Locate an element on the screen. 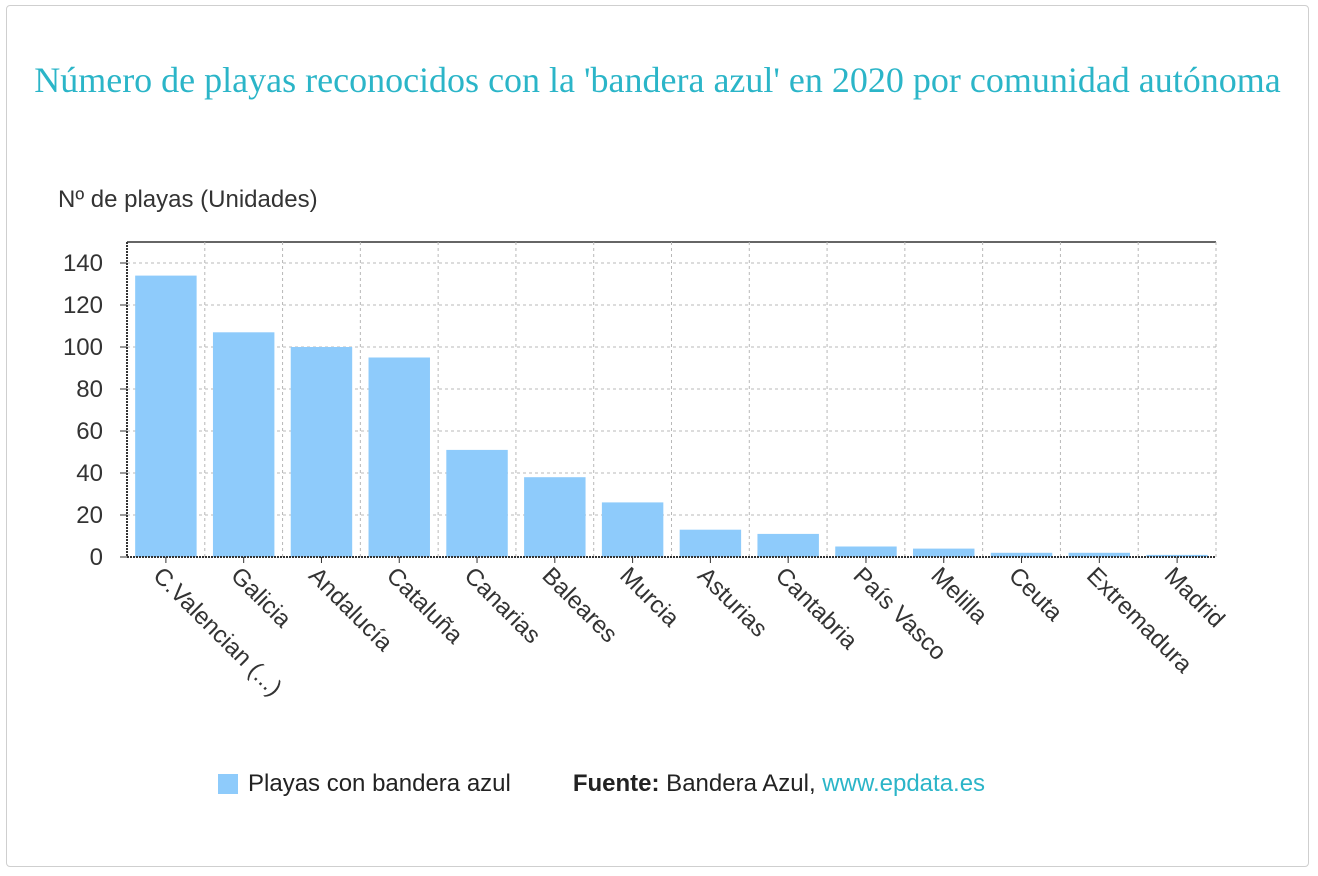 This screenshot has width=1318, height=876. y-axis-label: Nº de playas (Unidades) is located at coordinates (188, 199).